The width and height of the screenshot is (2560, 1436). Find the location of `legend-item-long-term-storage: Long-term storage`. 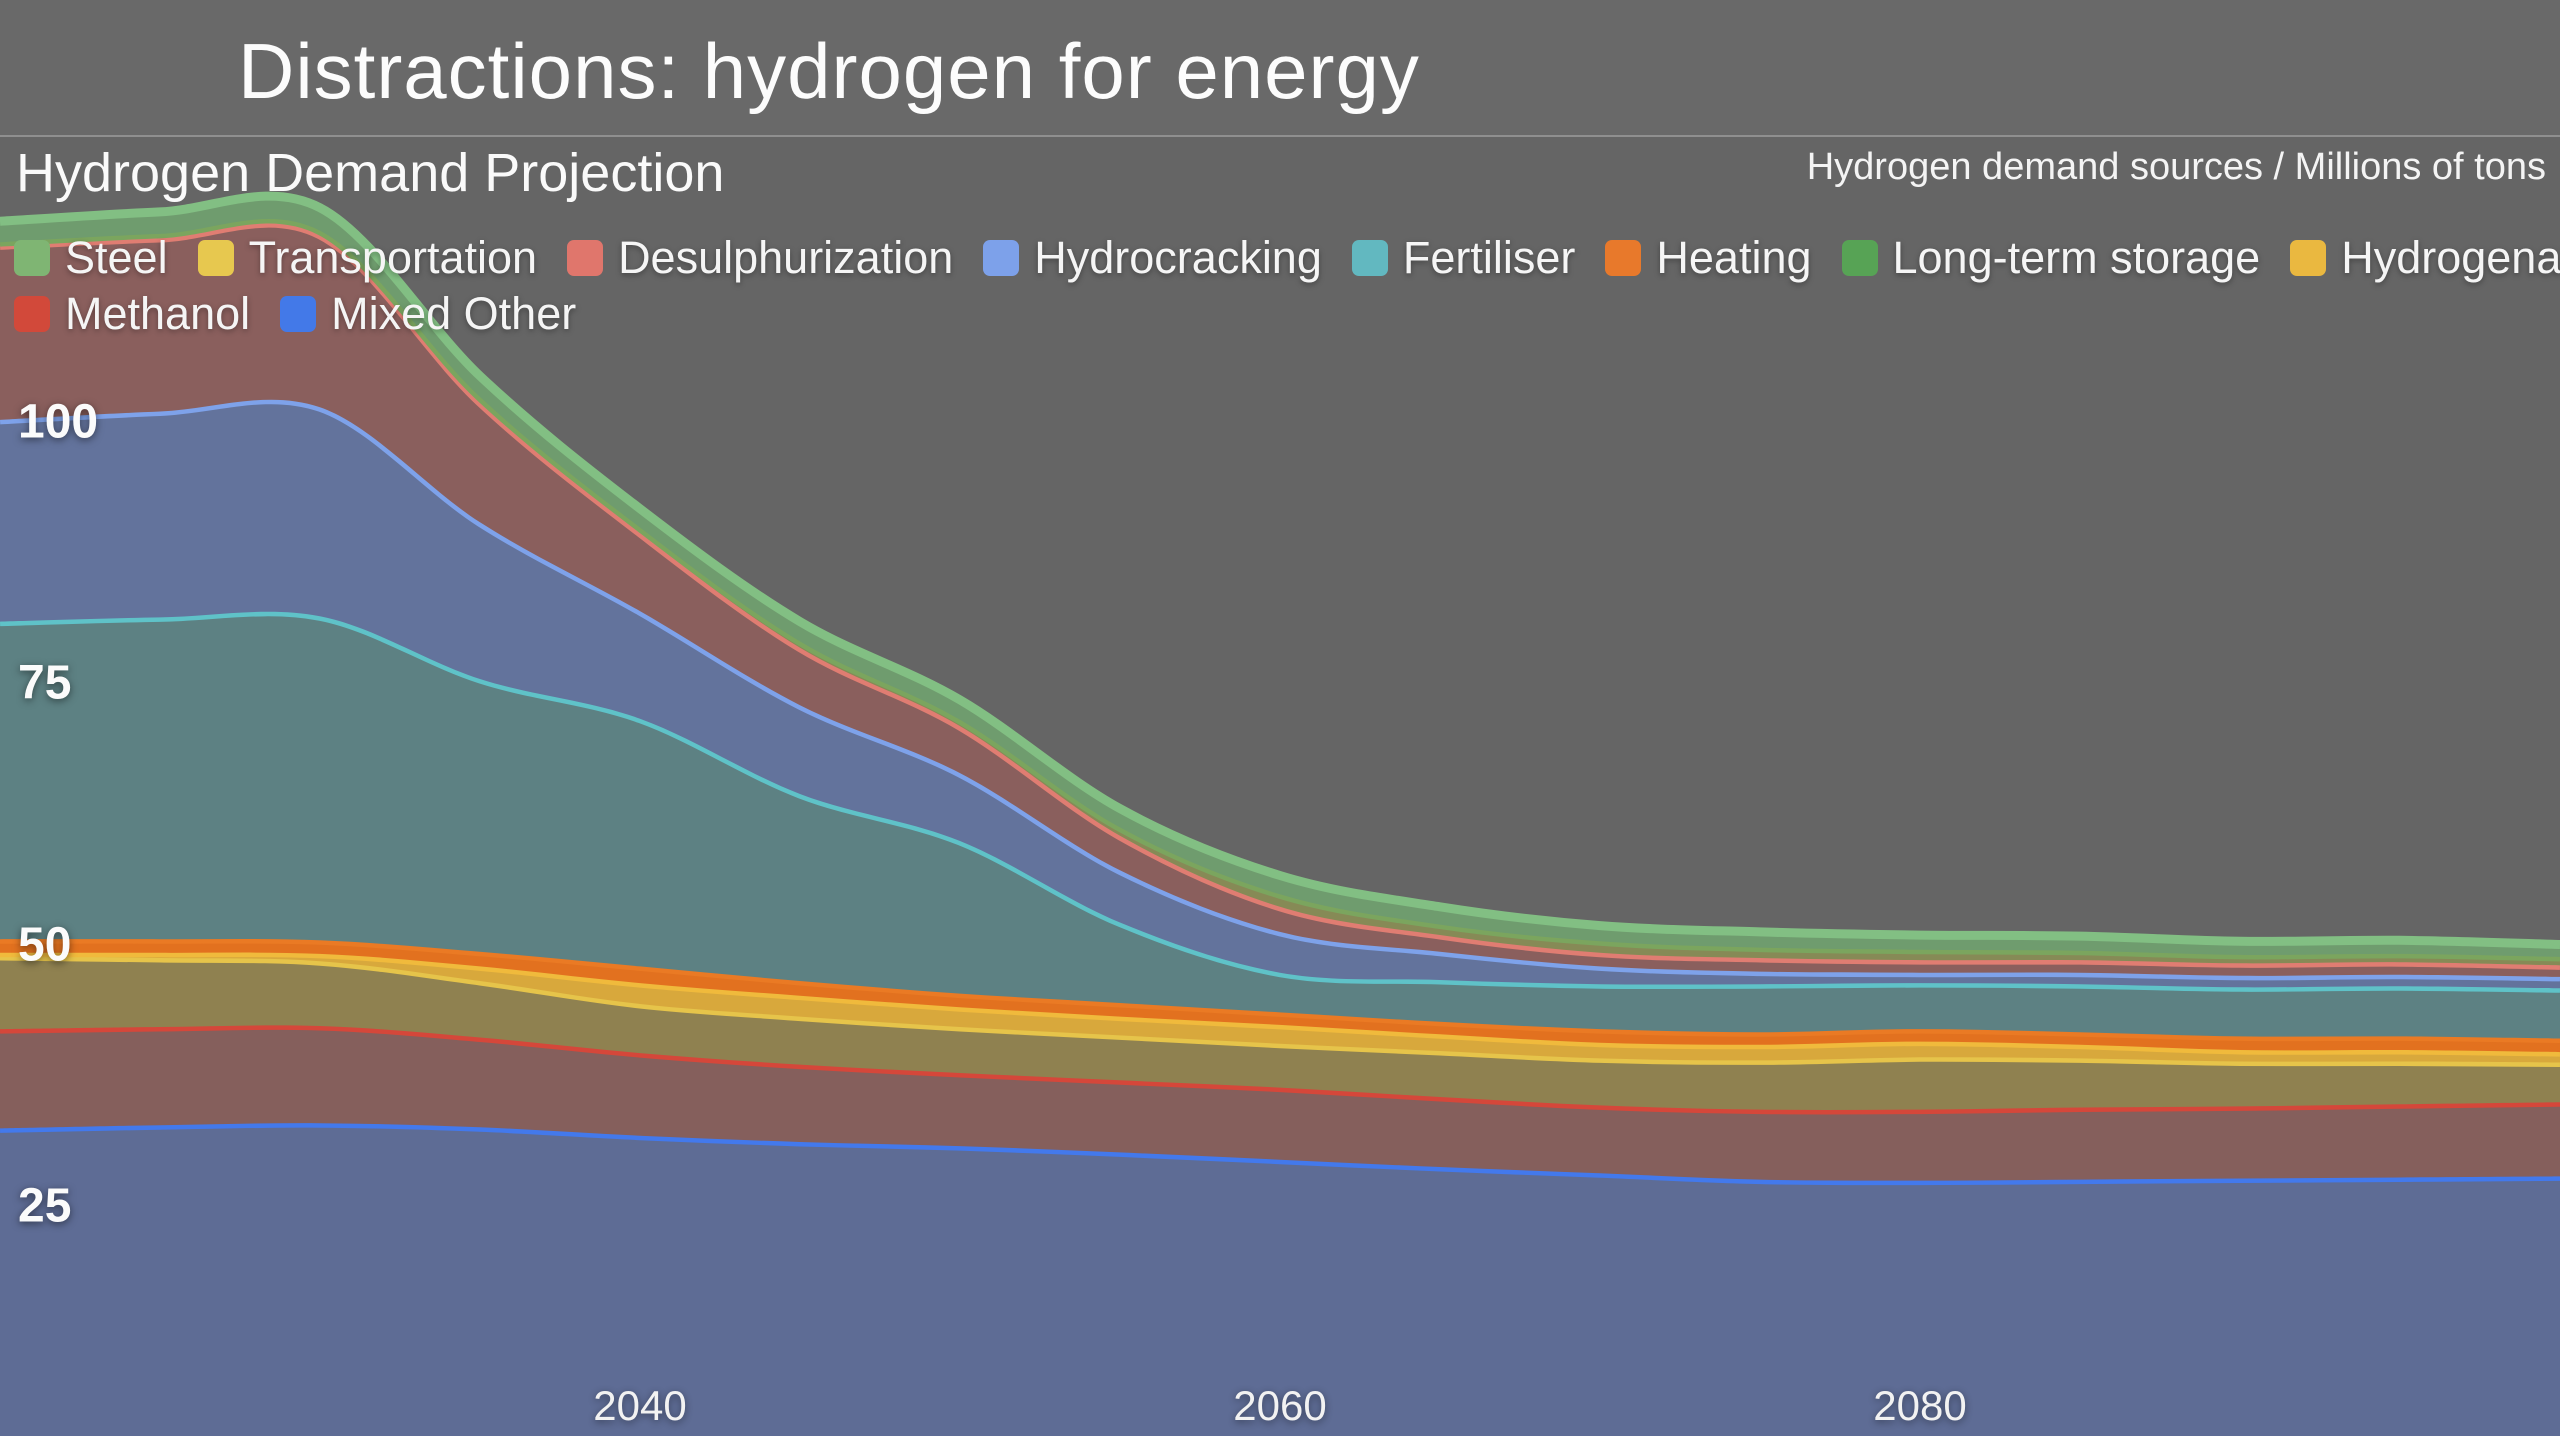

legend-item-long-term-storage: Long-term storage is located at coordinates (2051, 258).